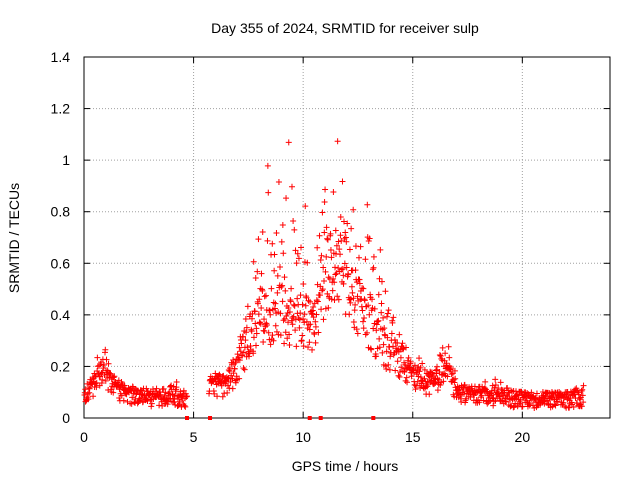 The width and height of the screenshot is (640, 480). I want to click on x-tick-label: 15, so click(413, 437).